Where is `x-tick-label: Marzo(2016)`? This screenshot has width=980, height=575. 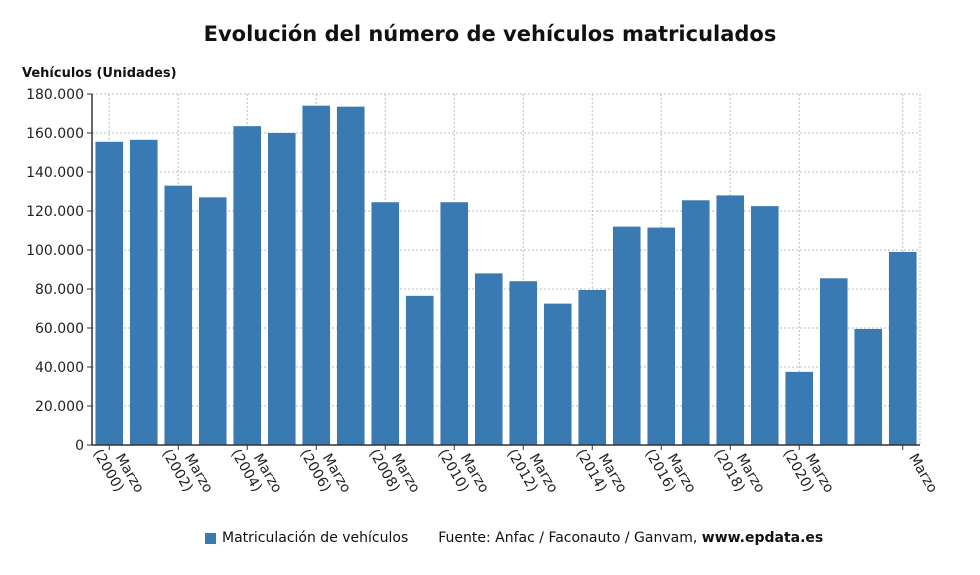
x-tick-label: Marzo(2016) is located at coordinates (670, 471).